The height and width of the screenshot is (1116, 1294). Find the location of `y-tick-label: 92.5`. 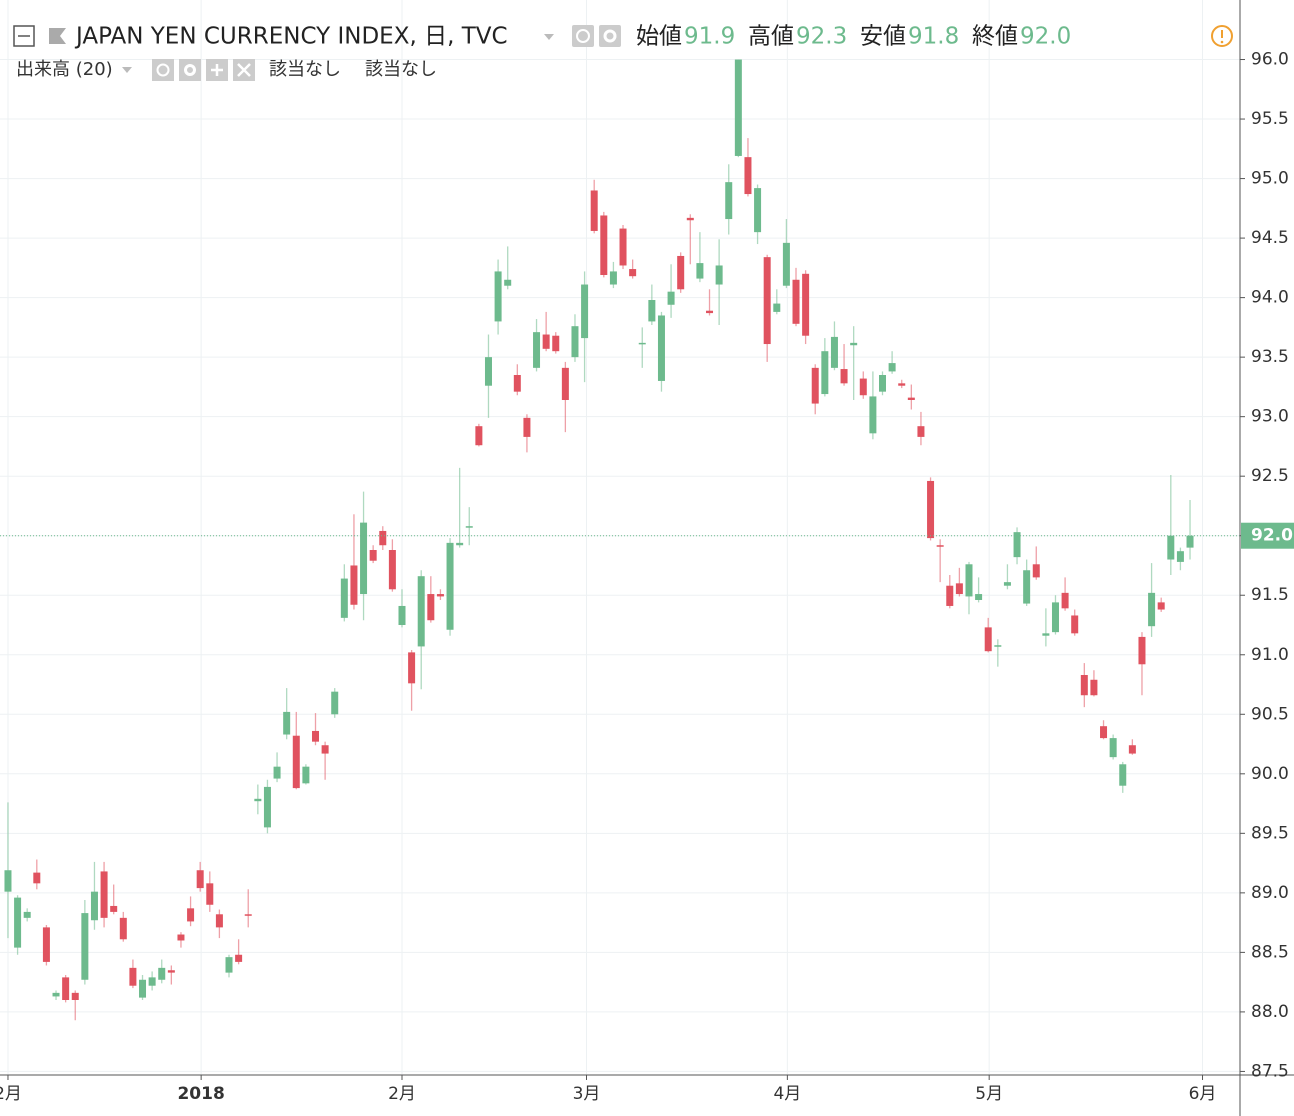

y-tick-label: 92.5 is located at coordinates (1270, 476).